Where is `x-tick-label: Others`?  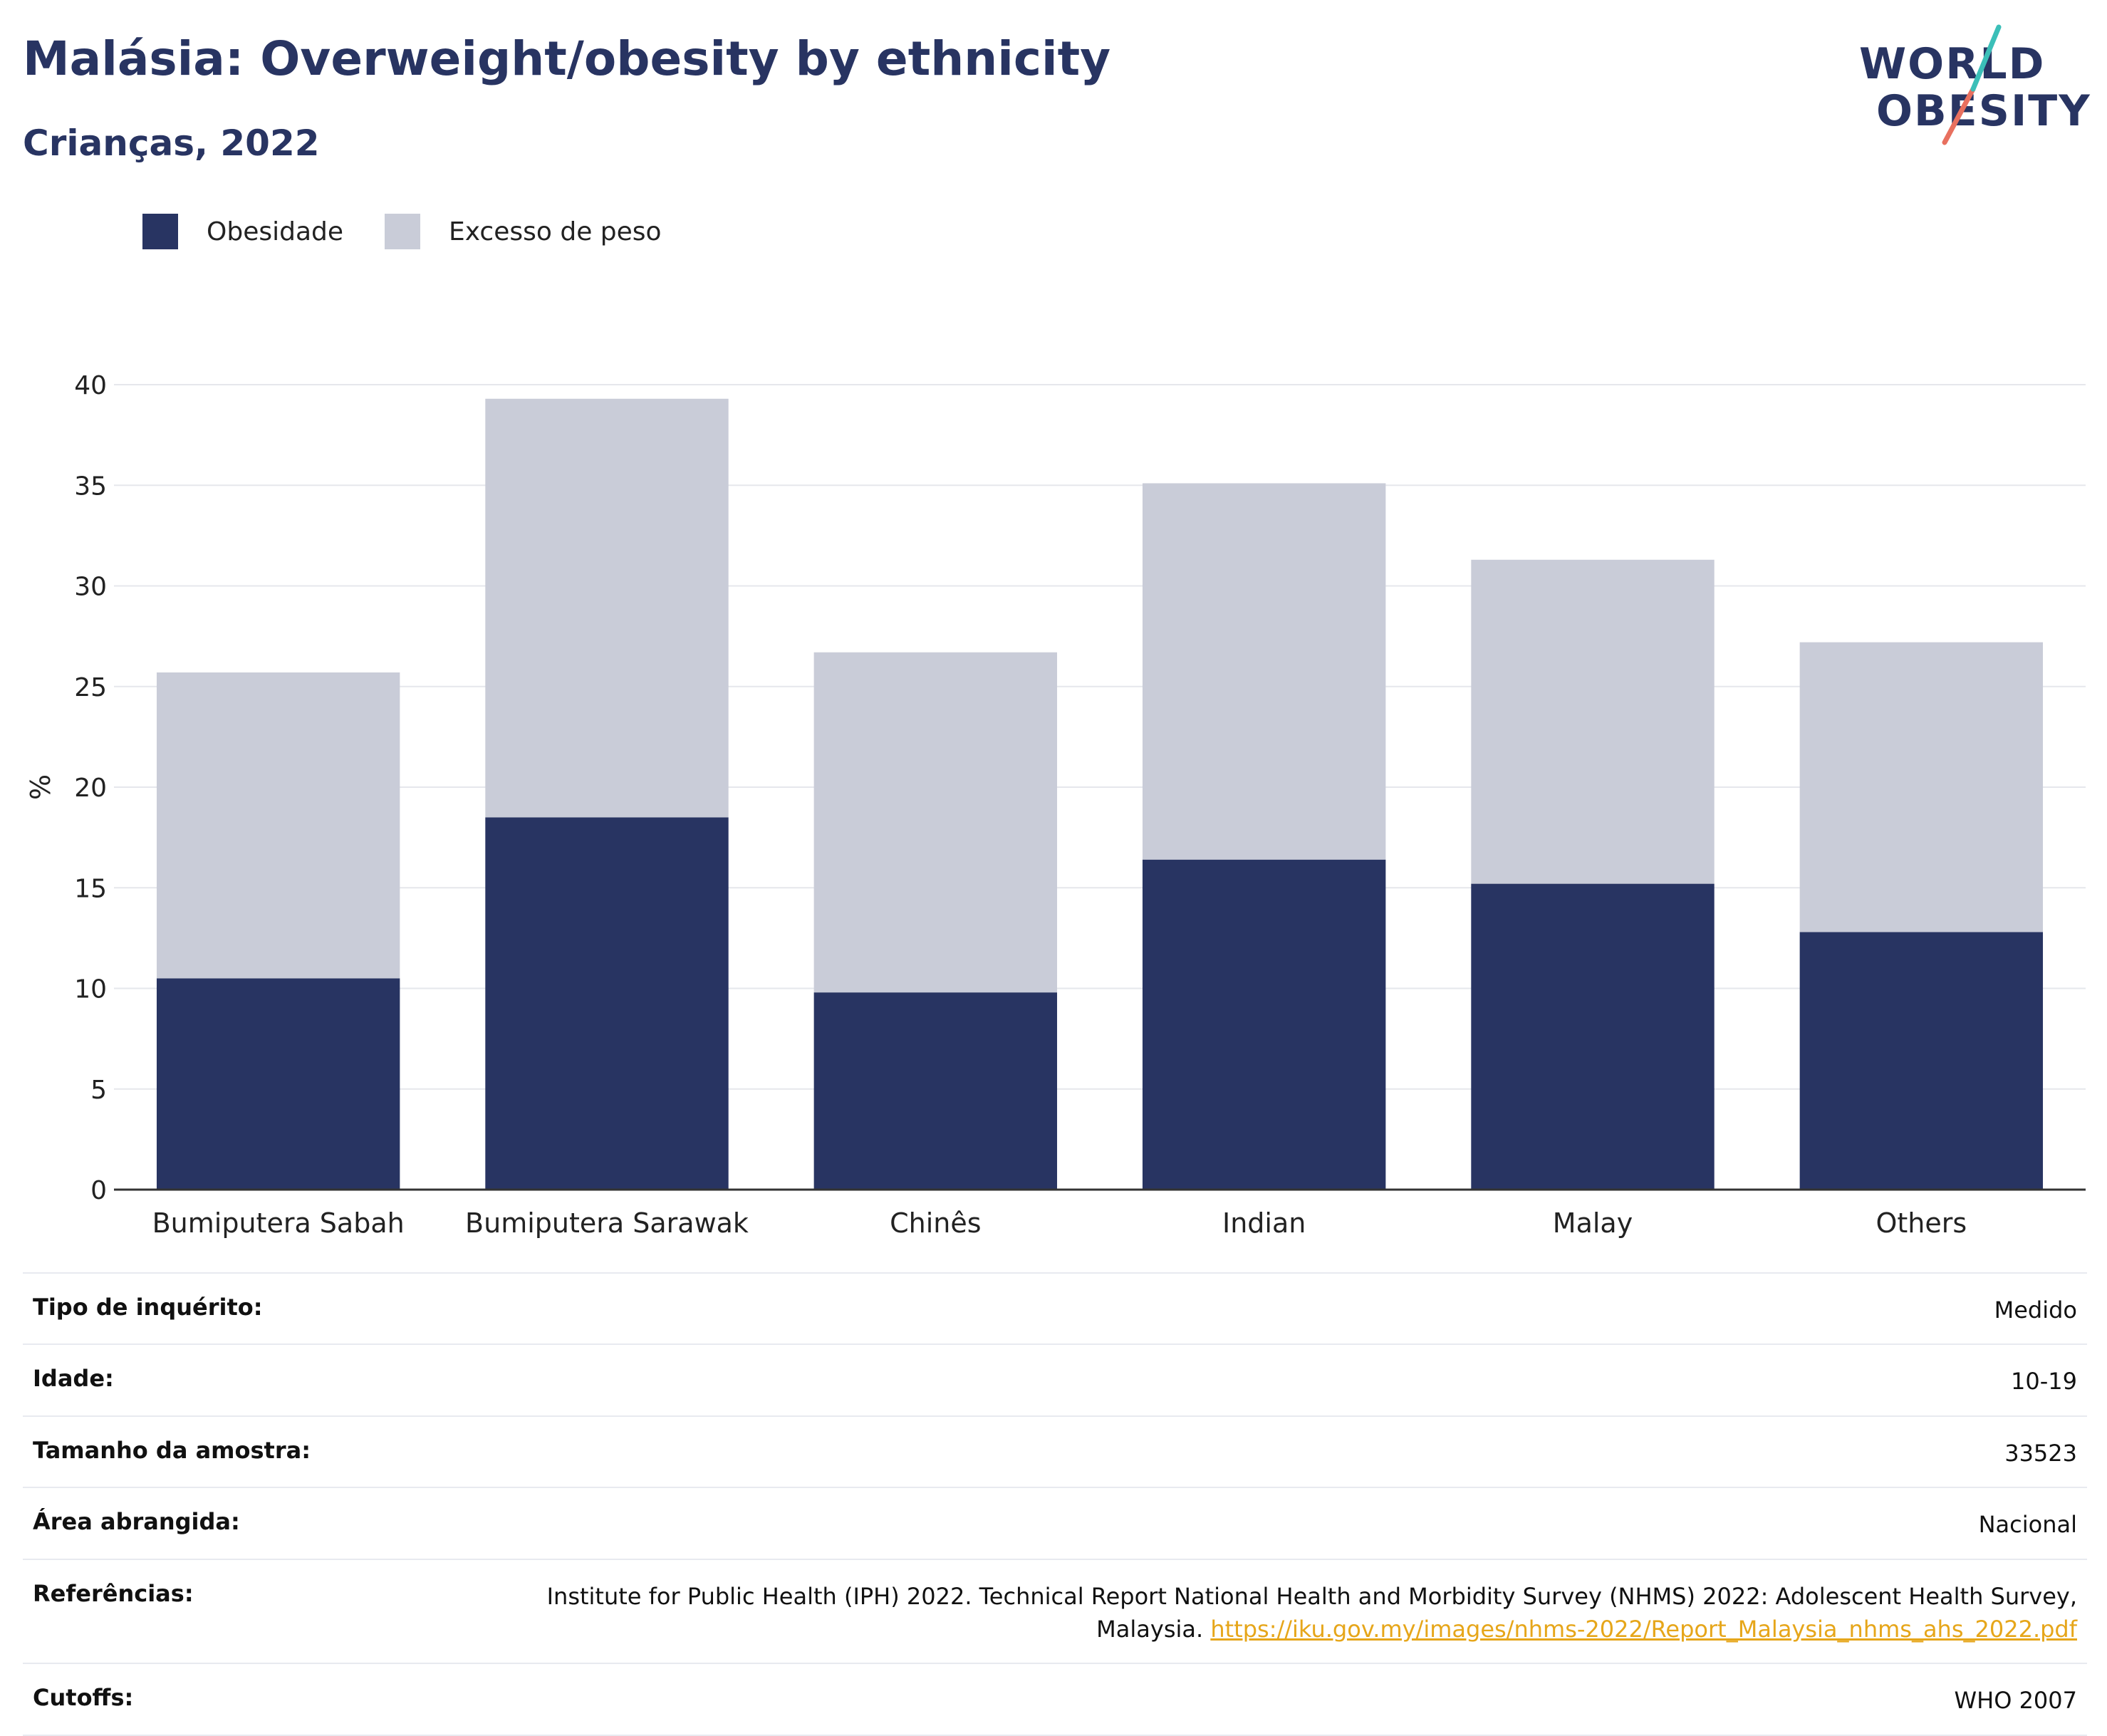 x-tick-label: Others is located at coordinates (1922, 1223).